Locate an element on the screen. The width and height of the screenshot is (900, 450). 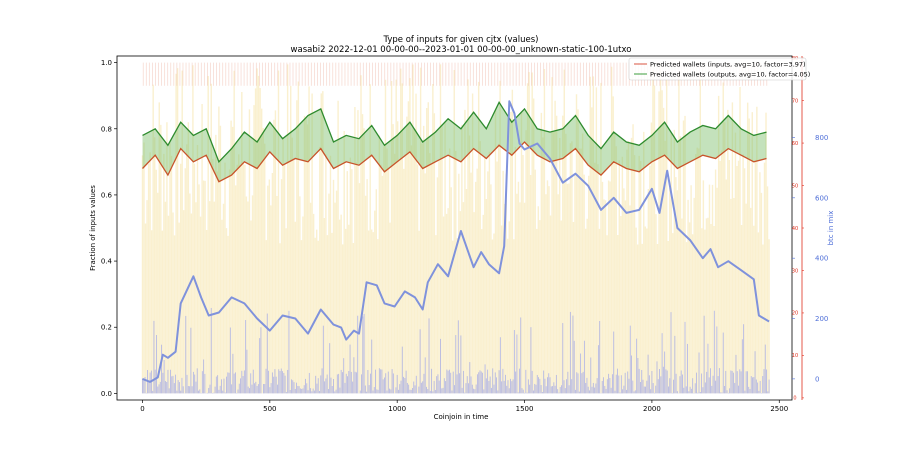
x-tick-label: 2500 is located at coordinates (779, 409).